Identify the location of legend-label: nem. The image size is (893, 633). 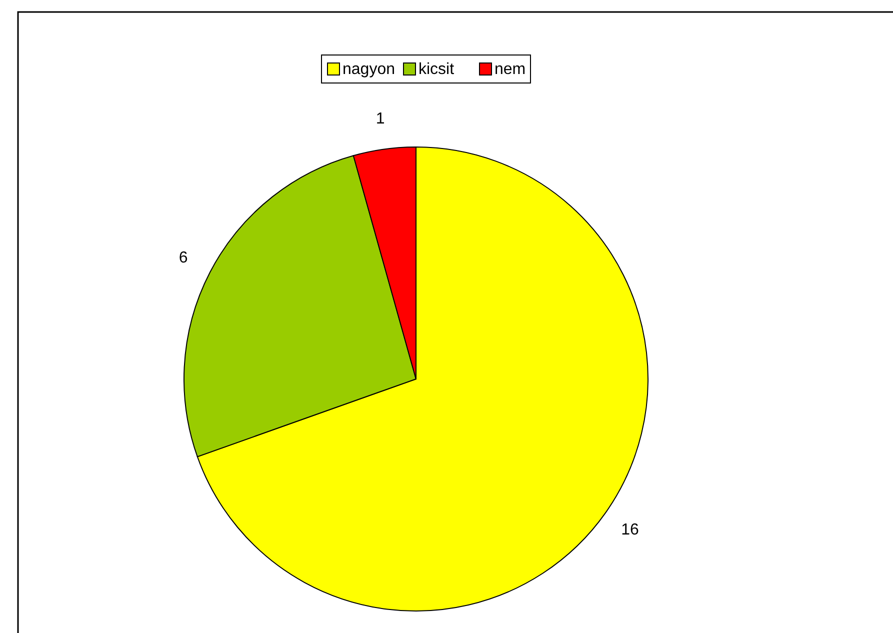
(510, 69).